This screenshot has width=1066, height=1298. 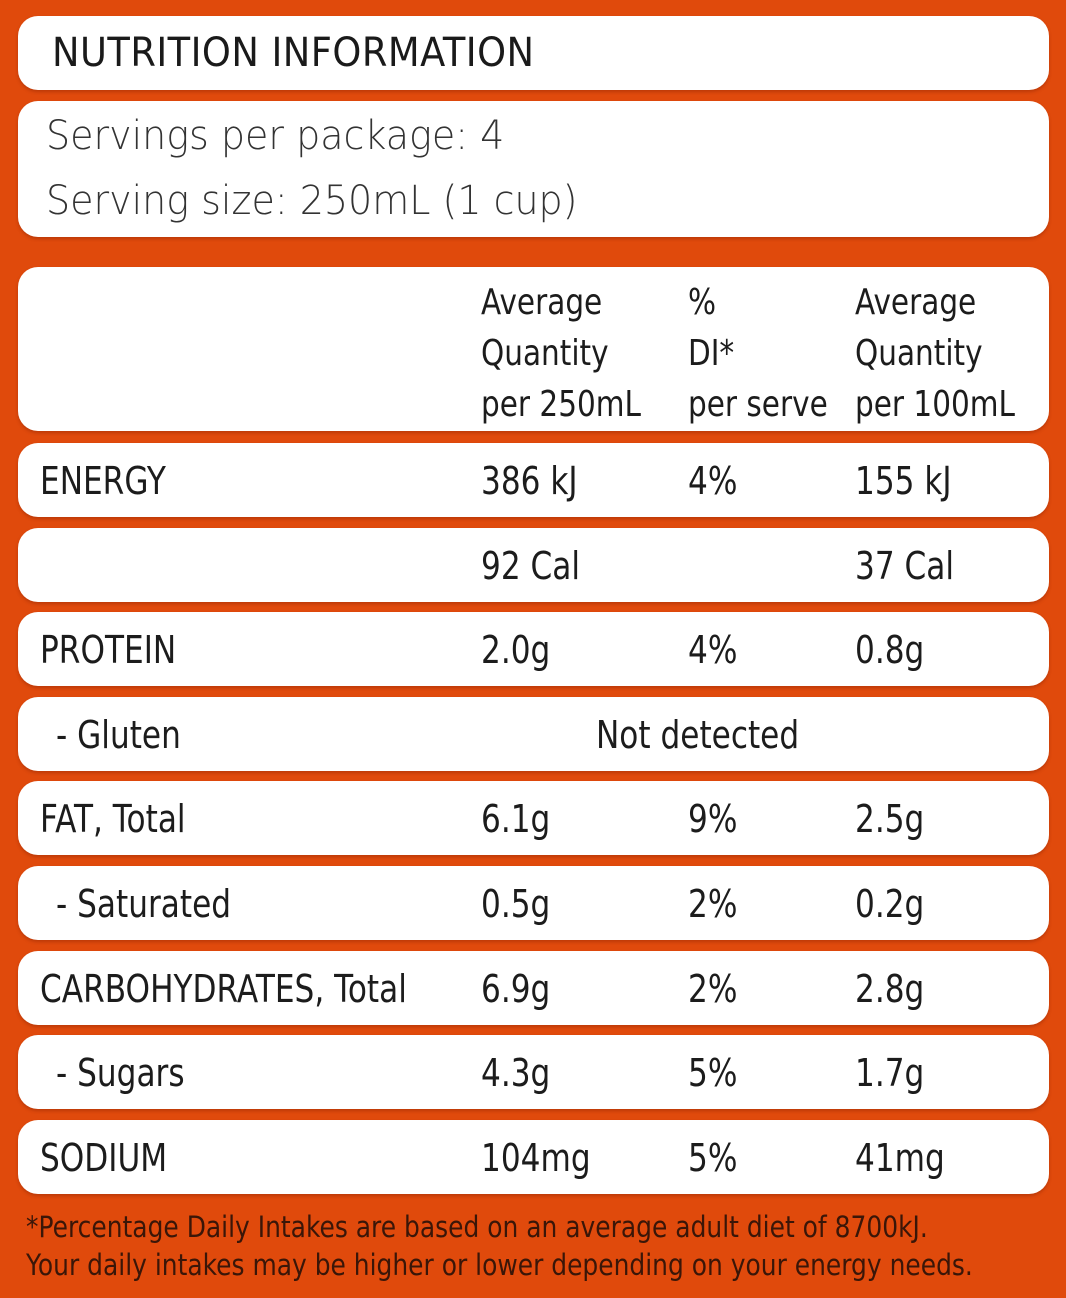 I want to click on table-row-sodium: SODIUM 104mg 5% 41mg, so click(x=533, y=1157).